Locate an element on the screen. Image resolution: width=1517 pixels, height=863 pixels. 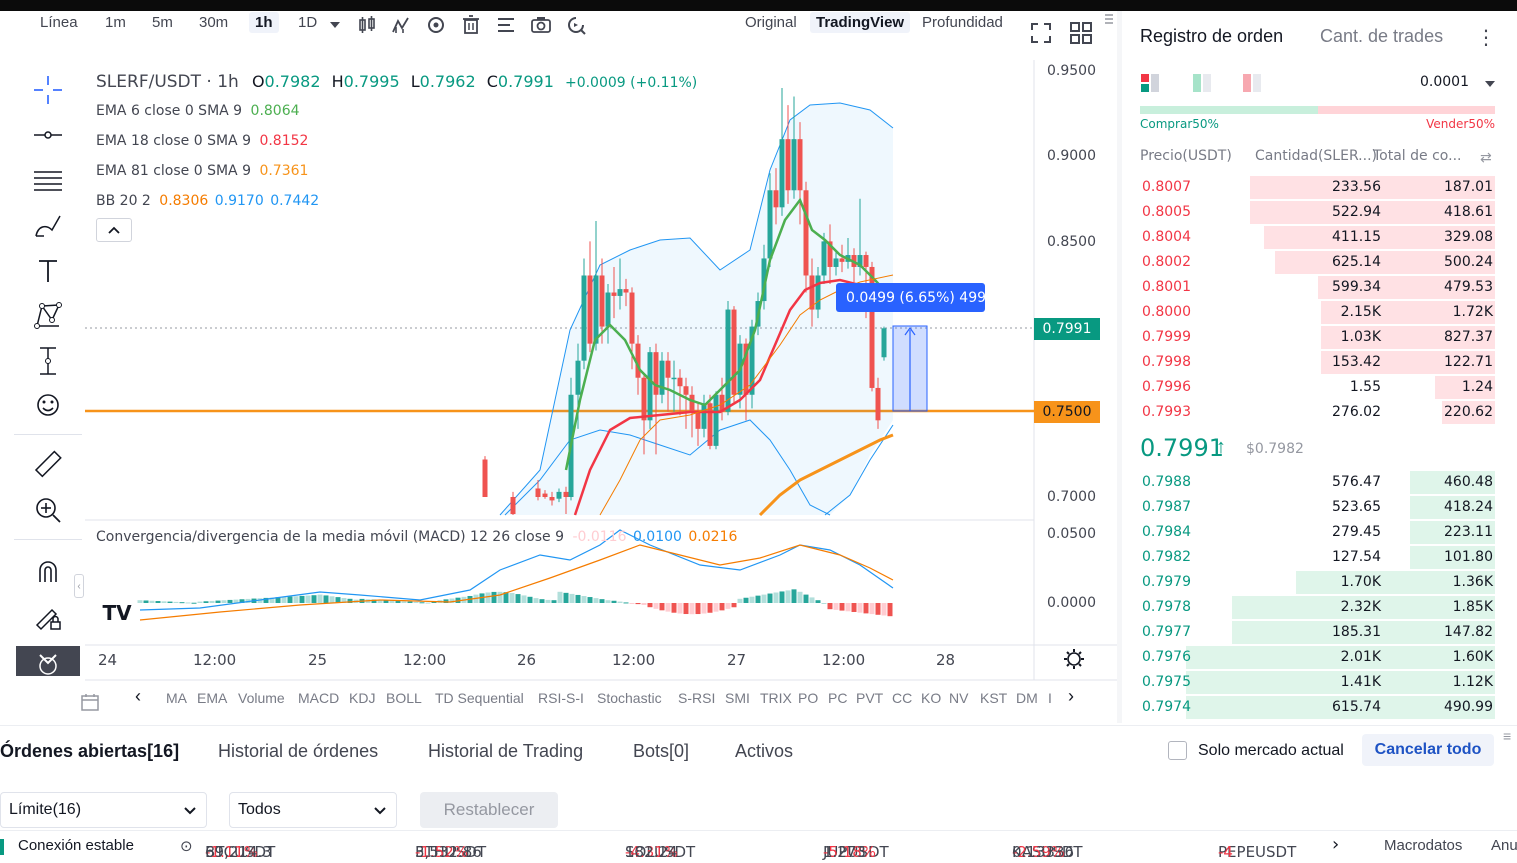
indicator-shortcut: EMA is located at coordinates (212, 698).